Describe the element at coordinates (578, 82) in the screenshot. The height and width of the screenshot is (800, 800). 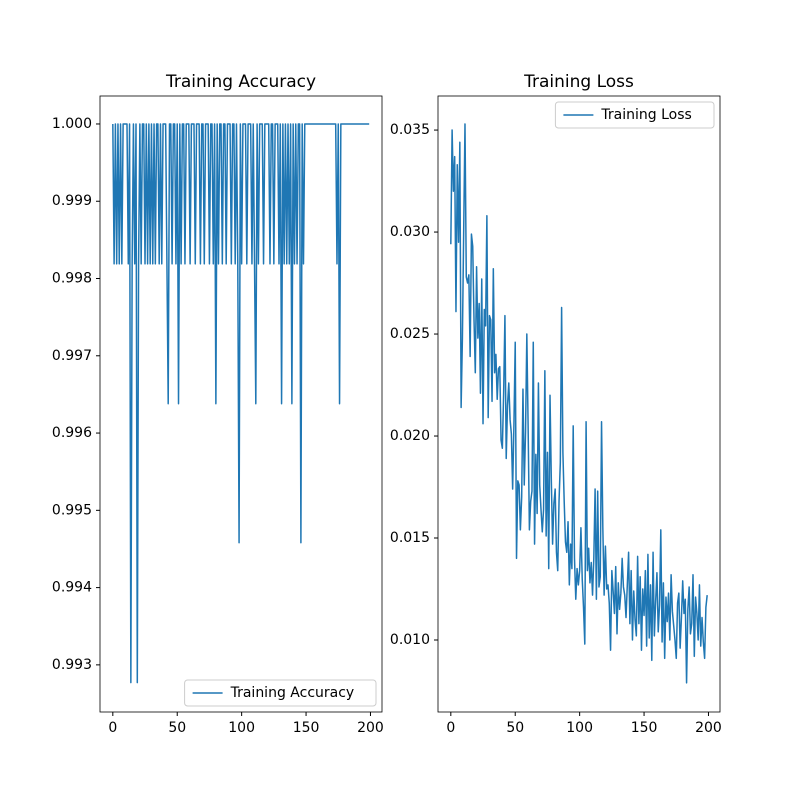
I see `chart-title: Training Loss` at that location.